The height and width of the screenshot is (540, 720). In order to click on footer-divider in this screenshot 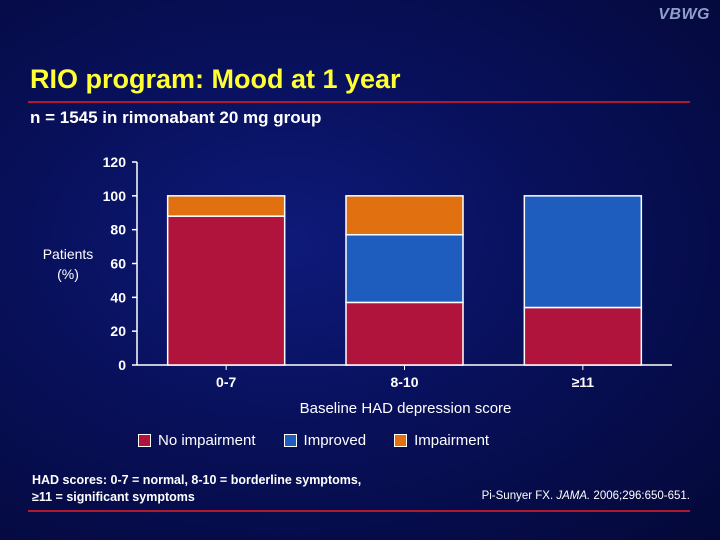, I will do `click(359, 511)`.